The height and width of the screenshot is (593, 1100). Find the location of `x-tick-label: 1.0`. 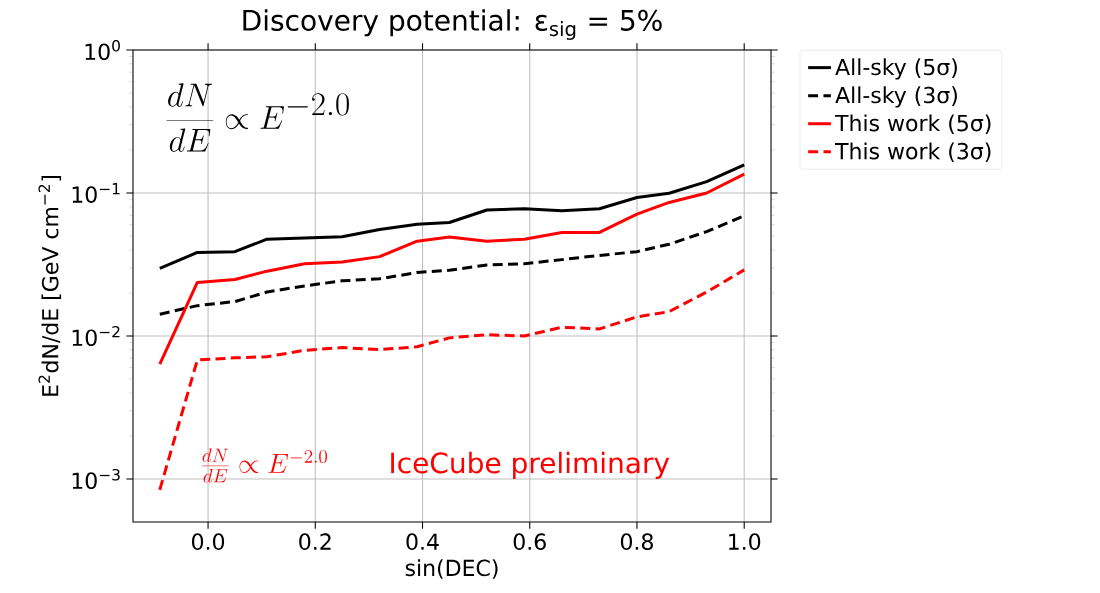

x-tick-label: 1.0 is located at coordinates (745, 541).